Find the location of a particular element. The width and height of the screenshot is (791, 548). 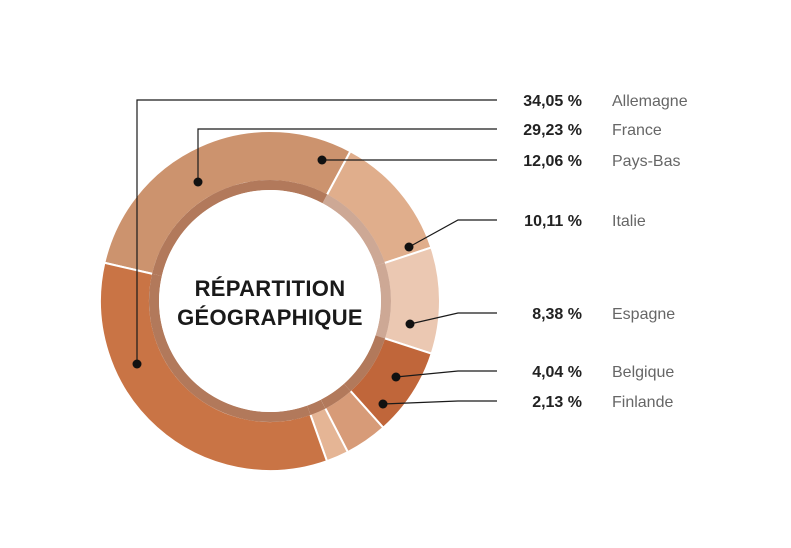

chart-title-line-2: GÉOGRAPHIQUE is located at coordinates (270, 317).